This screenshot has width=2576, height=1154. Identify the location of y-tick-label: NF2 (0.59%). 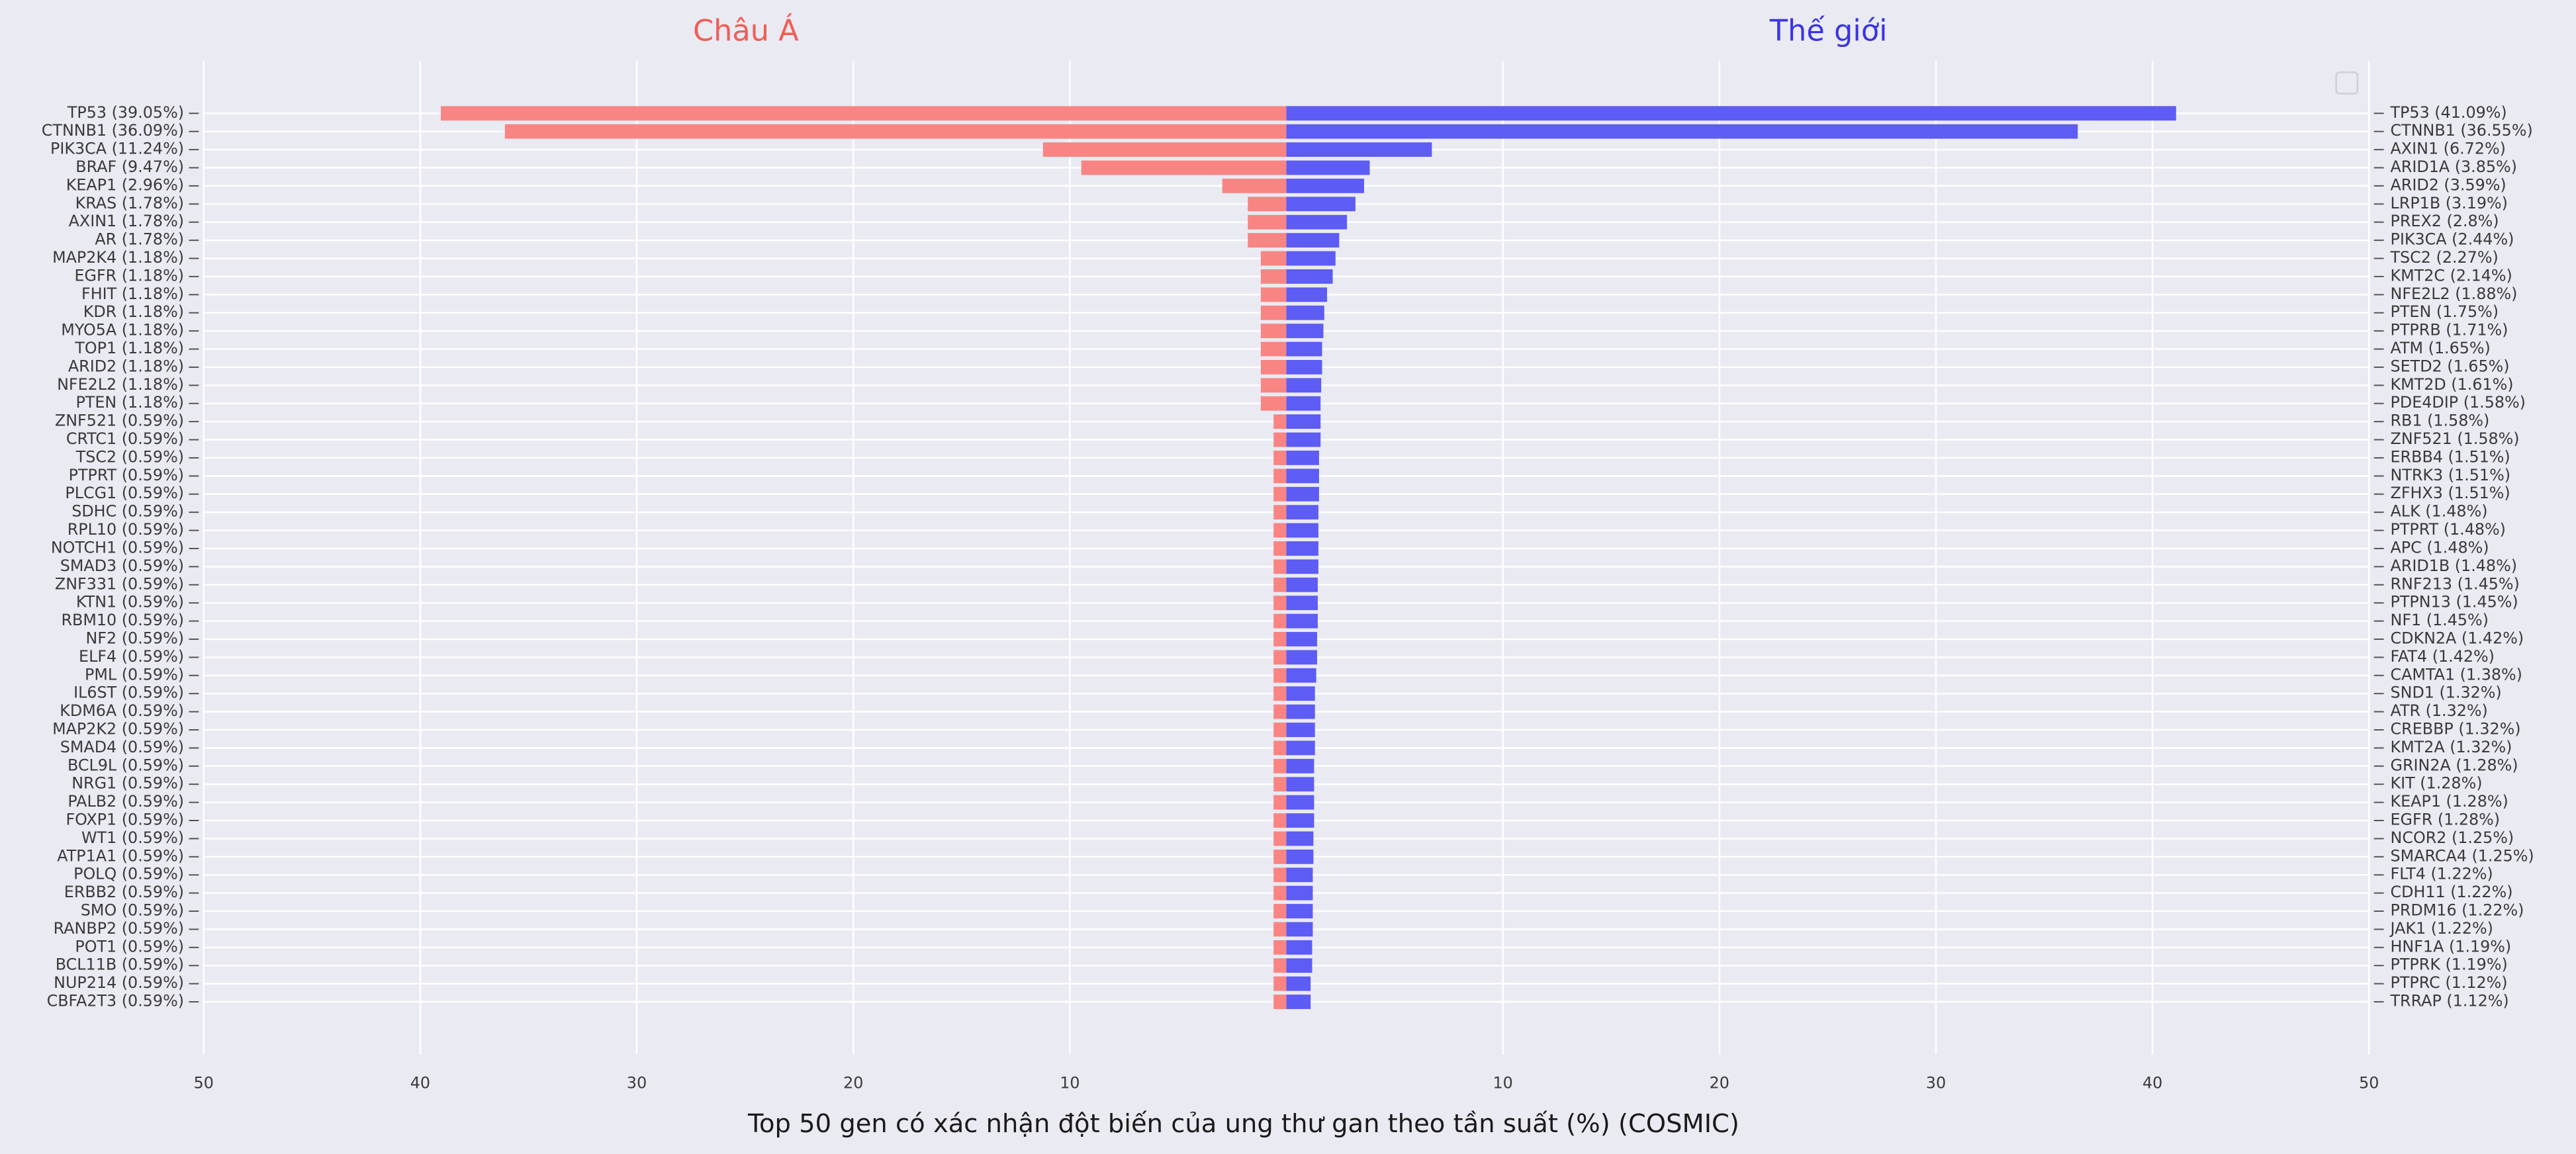
(135, 638).